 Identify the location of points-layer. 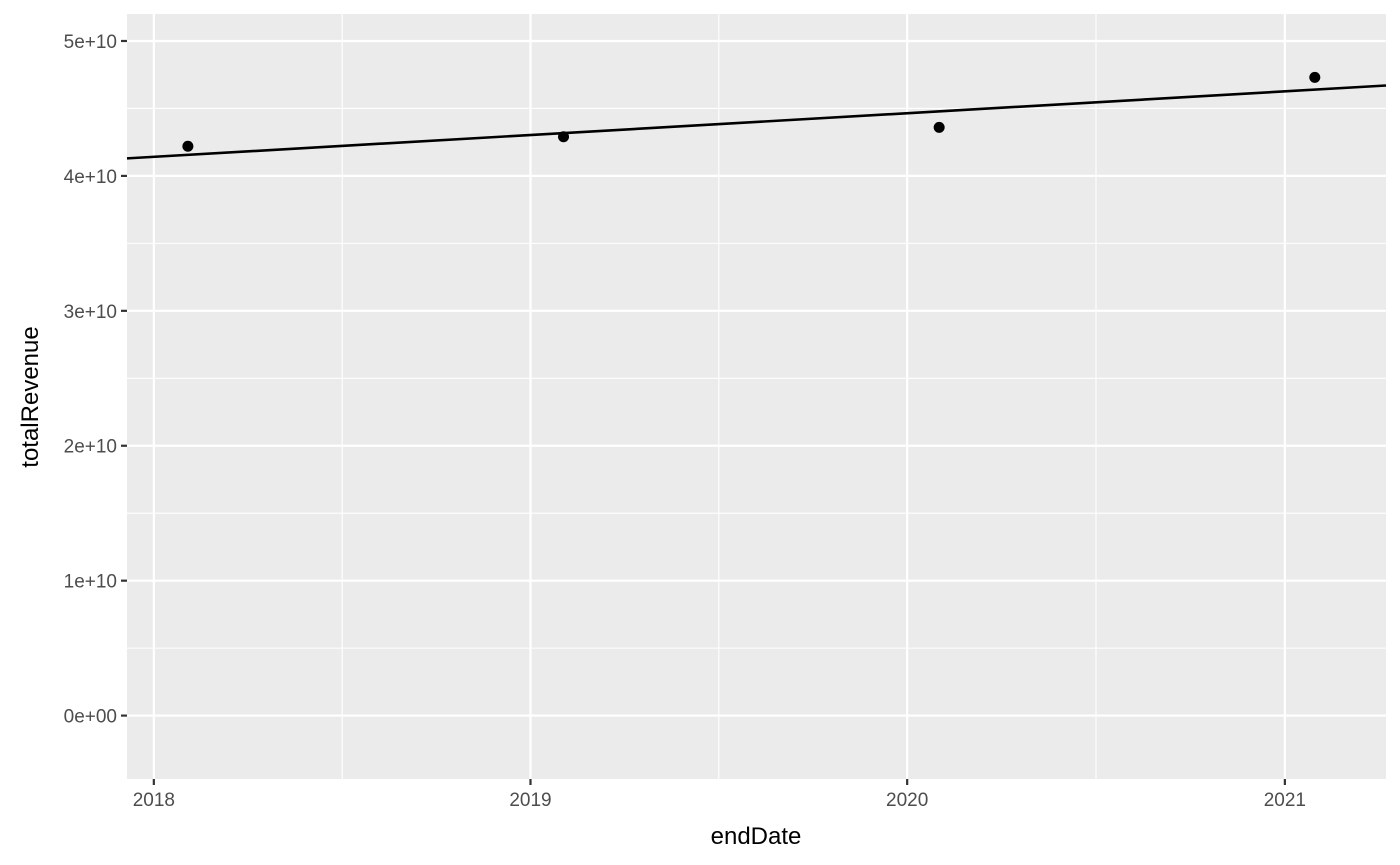
(751, 111).